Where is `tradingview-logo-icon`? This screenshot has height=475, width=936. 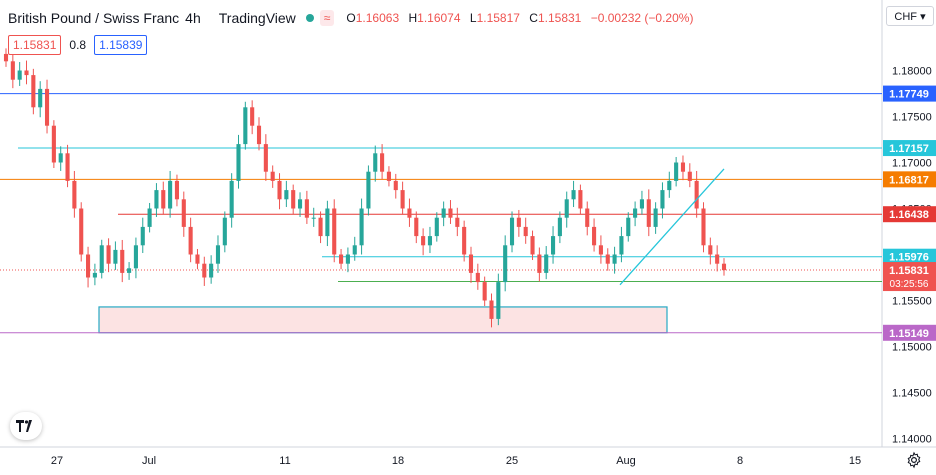
tradingview-logo-icon is located at coordinates (26, 426).